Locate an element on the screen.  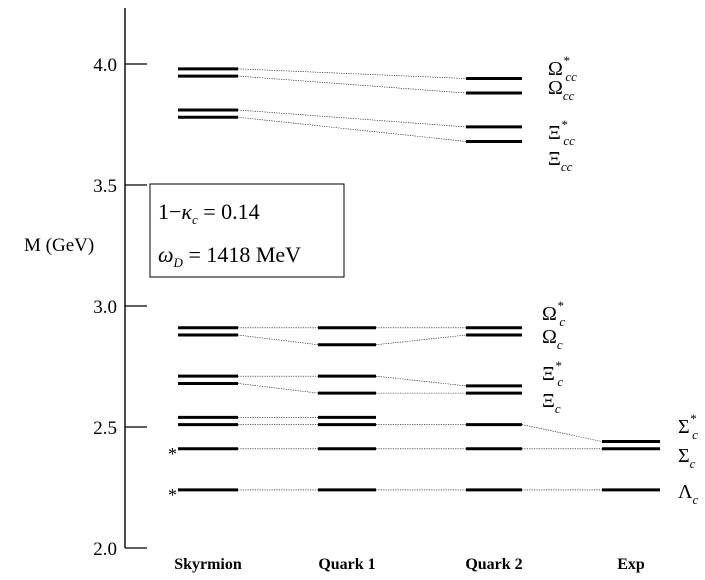
column-label-1: Quark 1 is located at coordinates (346, 564).